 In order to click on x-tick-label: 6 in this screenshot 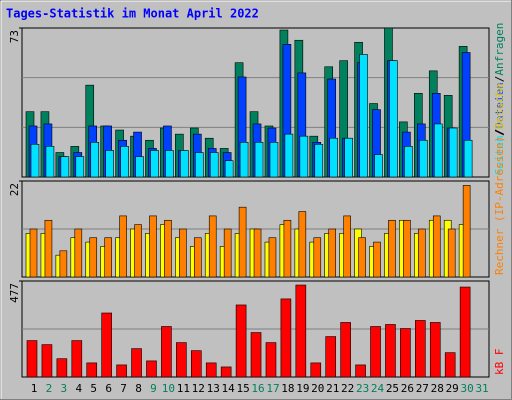, I will do `click(108, 388)`.